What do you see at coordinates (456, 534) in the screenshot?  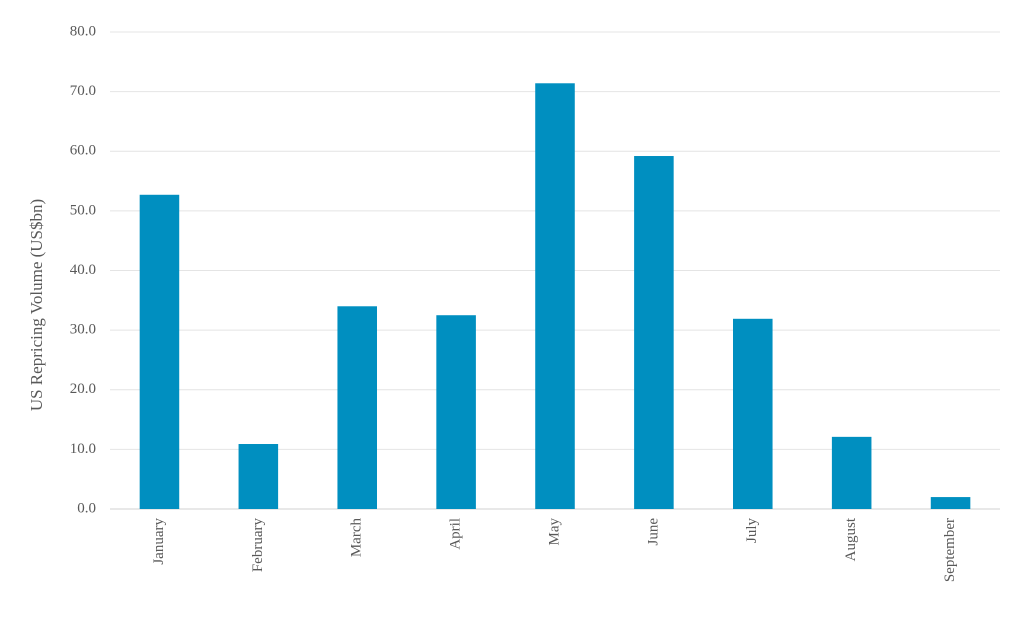 I see `x-tick-label: April` at bounding box center [456, 534].